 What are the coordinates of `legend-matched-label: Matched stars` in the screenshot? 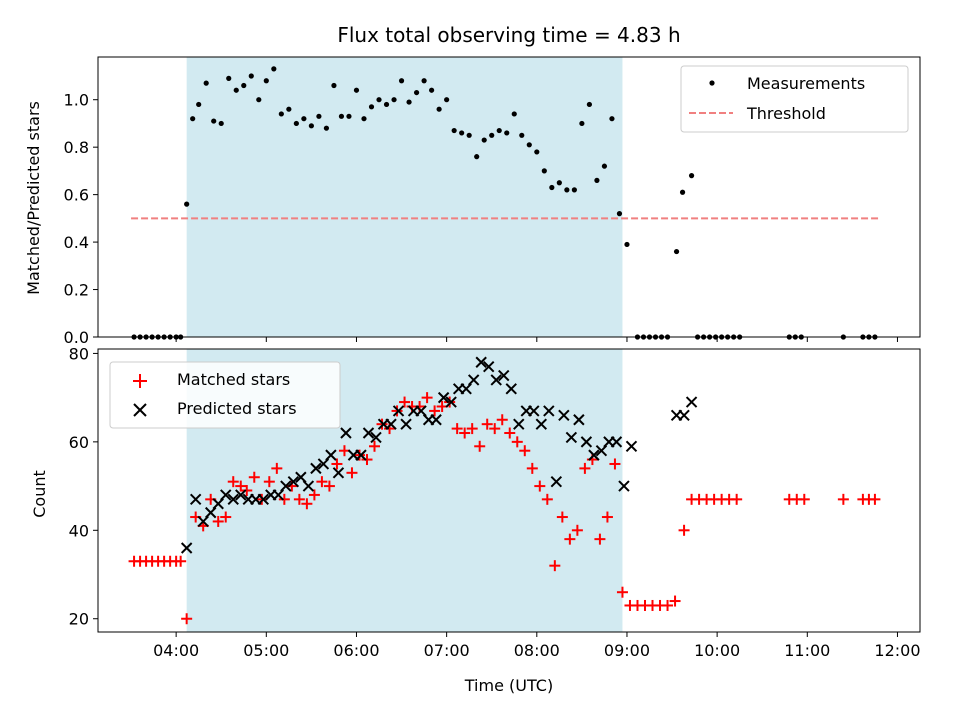 It's located at (233, 379).